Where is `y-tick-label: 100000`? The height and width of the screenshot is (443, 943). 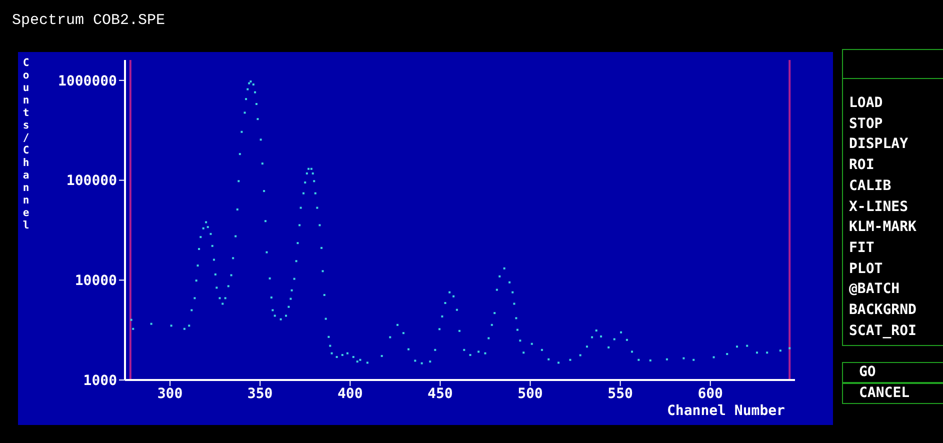 y-tick-label: 100000 is located at coordinates (91, 181).